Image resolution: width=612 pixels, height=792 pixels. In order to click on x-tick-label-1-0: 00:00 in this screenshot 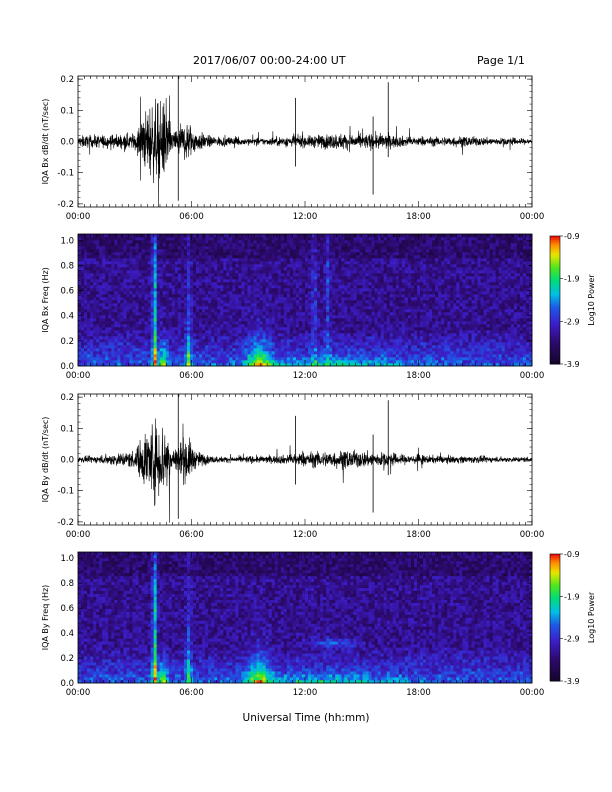, I will do `click(78, 376)`.